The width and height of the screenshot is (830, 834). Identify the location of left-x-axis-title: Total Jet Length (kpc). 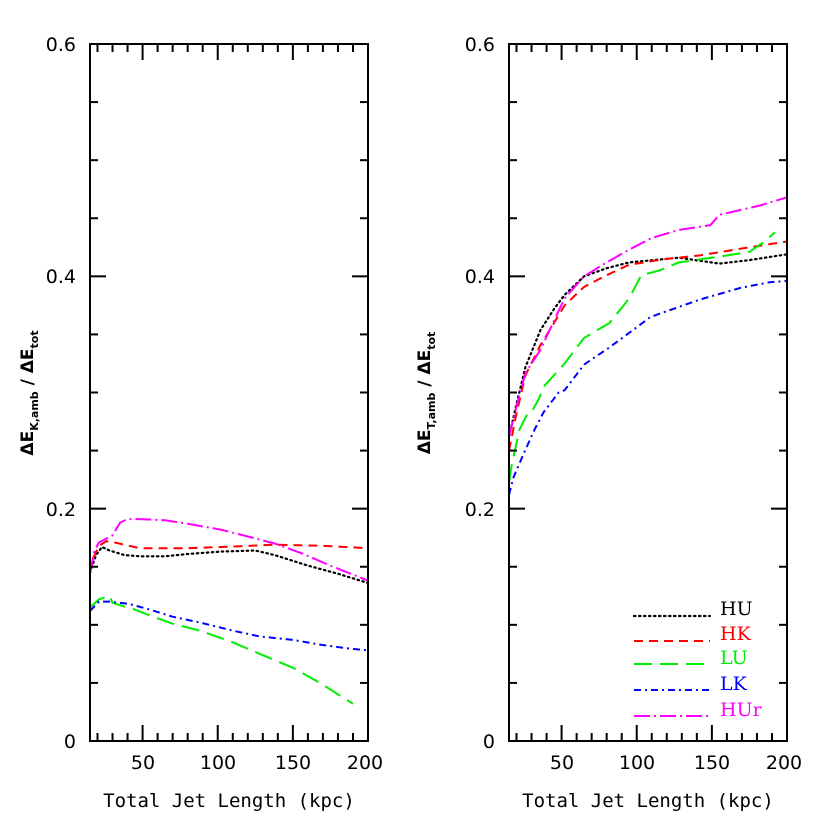
(229, 801).